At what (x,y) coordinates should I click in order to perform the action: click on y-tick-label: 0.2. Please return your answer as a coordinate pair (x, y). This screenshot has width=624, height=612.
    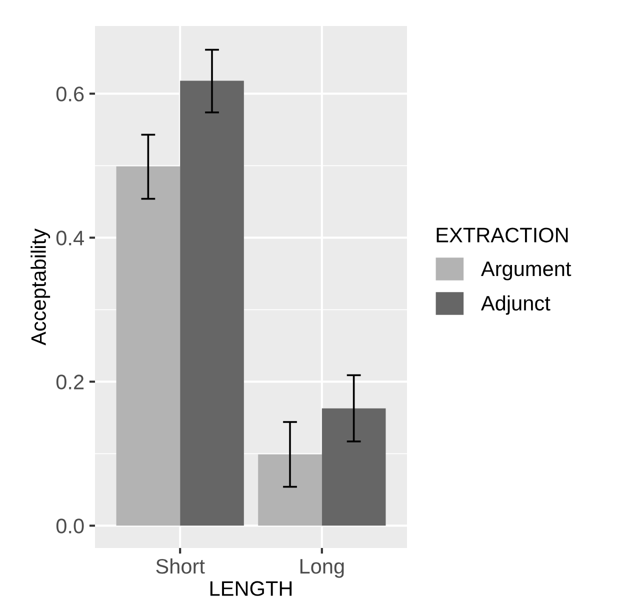
    Looking at the image, I should click on (70, 382).